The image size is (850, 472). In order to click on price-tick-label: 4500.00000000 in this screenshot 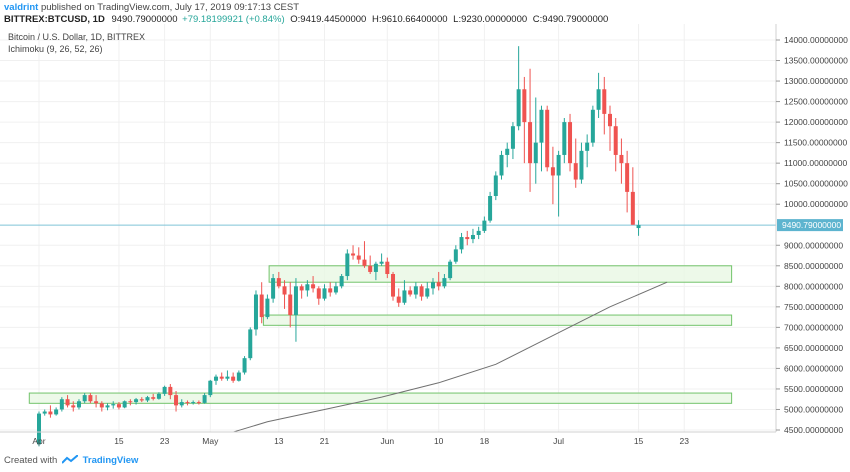, I will do `click(813, 430)`.